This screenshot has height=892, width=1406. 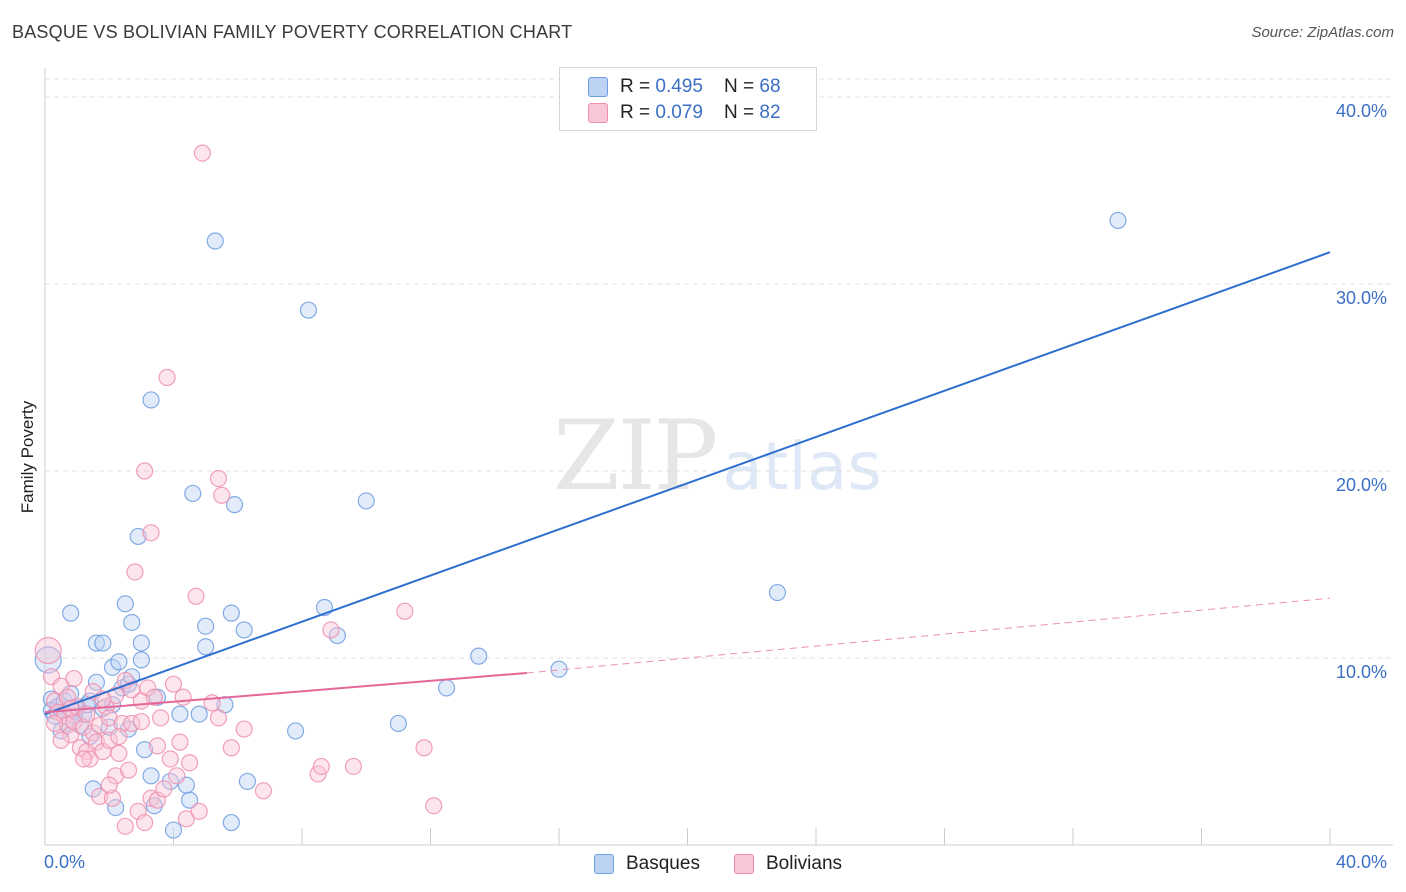 I want to click on y-tick-label-40: 40.0%, so click(x=1362, y=111).